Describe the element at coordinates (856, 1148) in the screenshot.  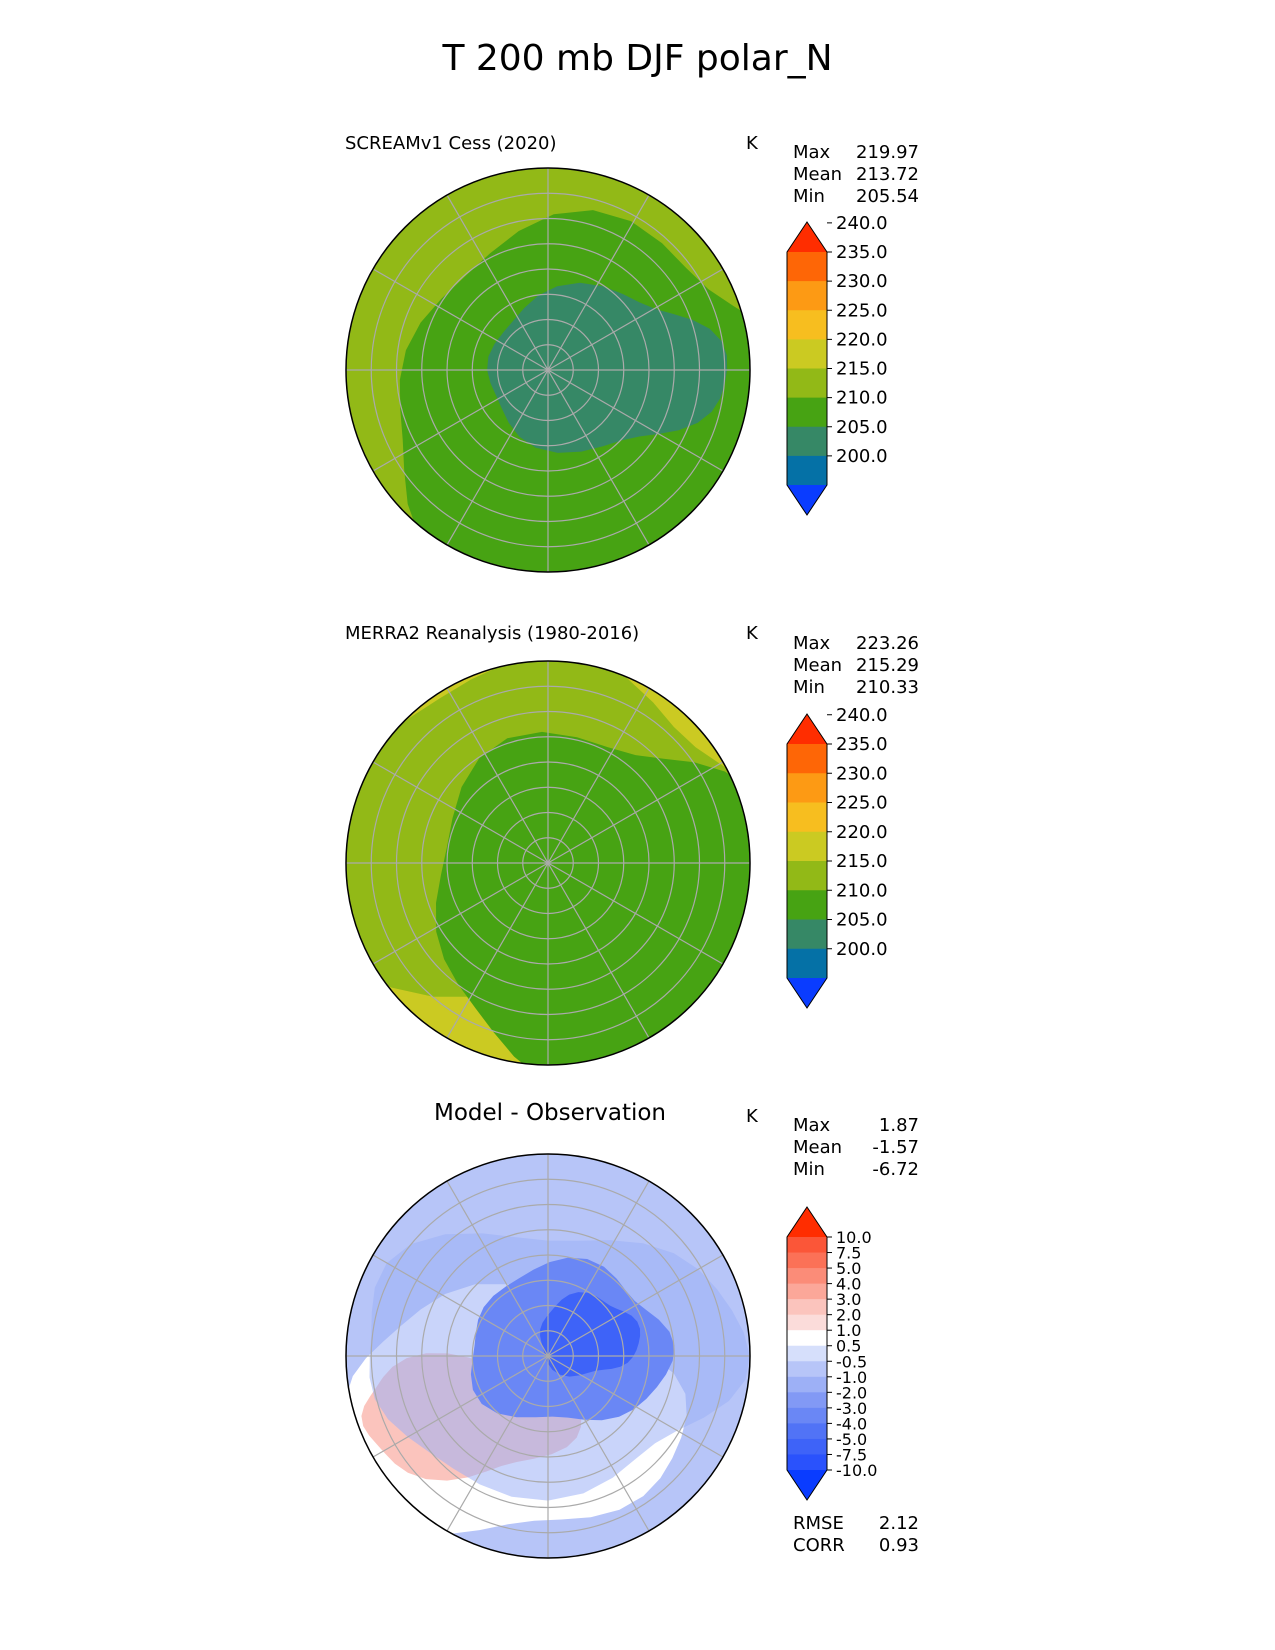
I see `panel-3-stats: Max 1.87 Mean -1.57 Min -6.72` at that location.